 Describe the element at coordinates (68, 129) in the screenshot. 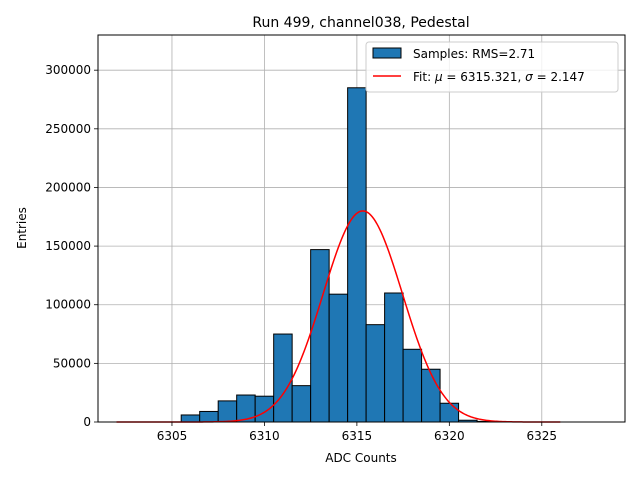

I see `y-tick-label: 250000` at that location.